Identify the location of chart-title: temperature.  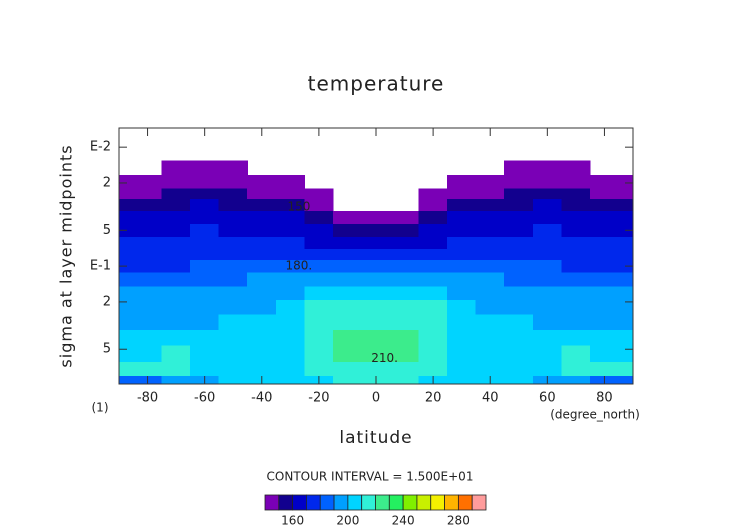
(376, 84).